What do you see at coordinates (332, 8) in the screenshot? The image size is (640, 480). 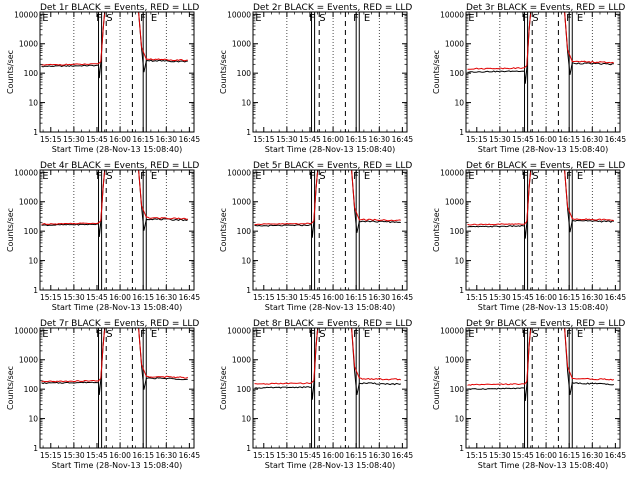 I see `panel-title: Det 2r BLACK = Events, RED = LLD` at bounding box center [332, 8].